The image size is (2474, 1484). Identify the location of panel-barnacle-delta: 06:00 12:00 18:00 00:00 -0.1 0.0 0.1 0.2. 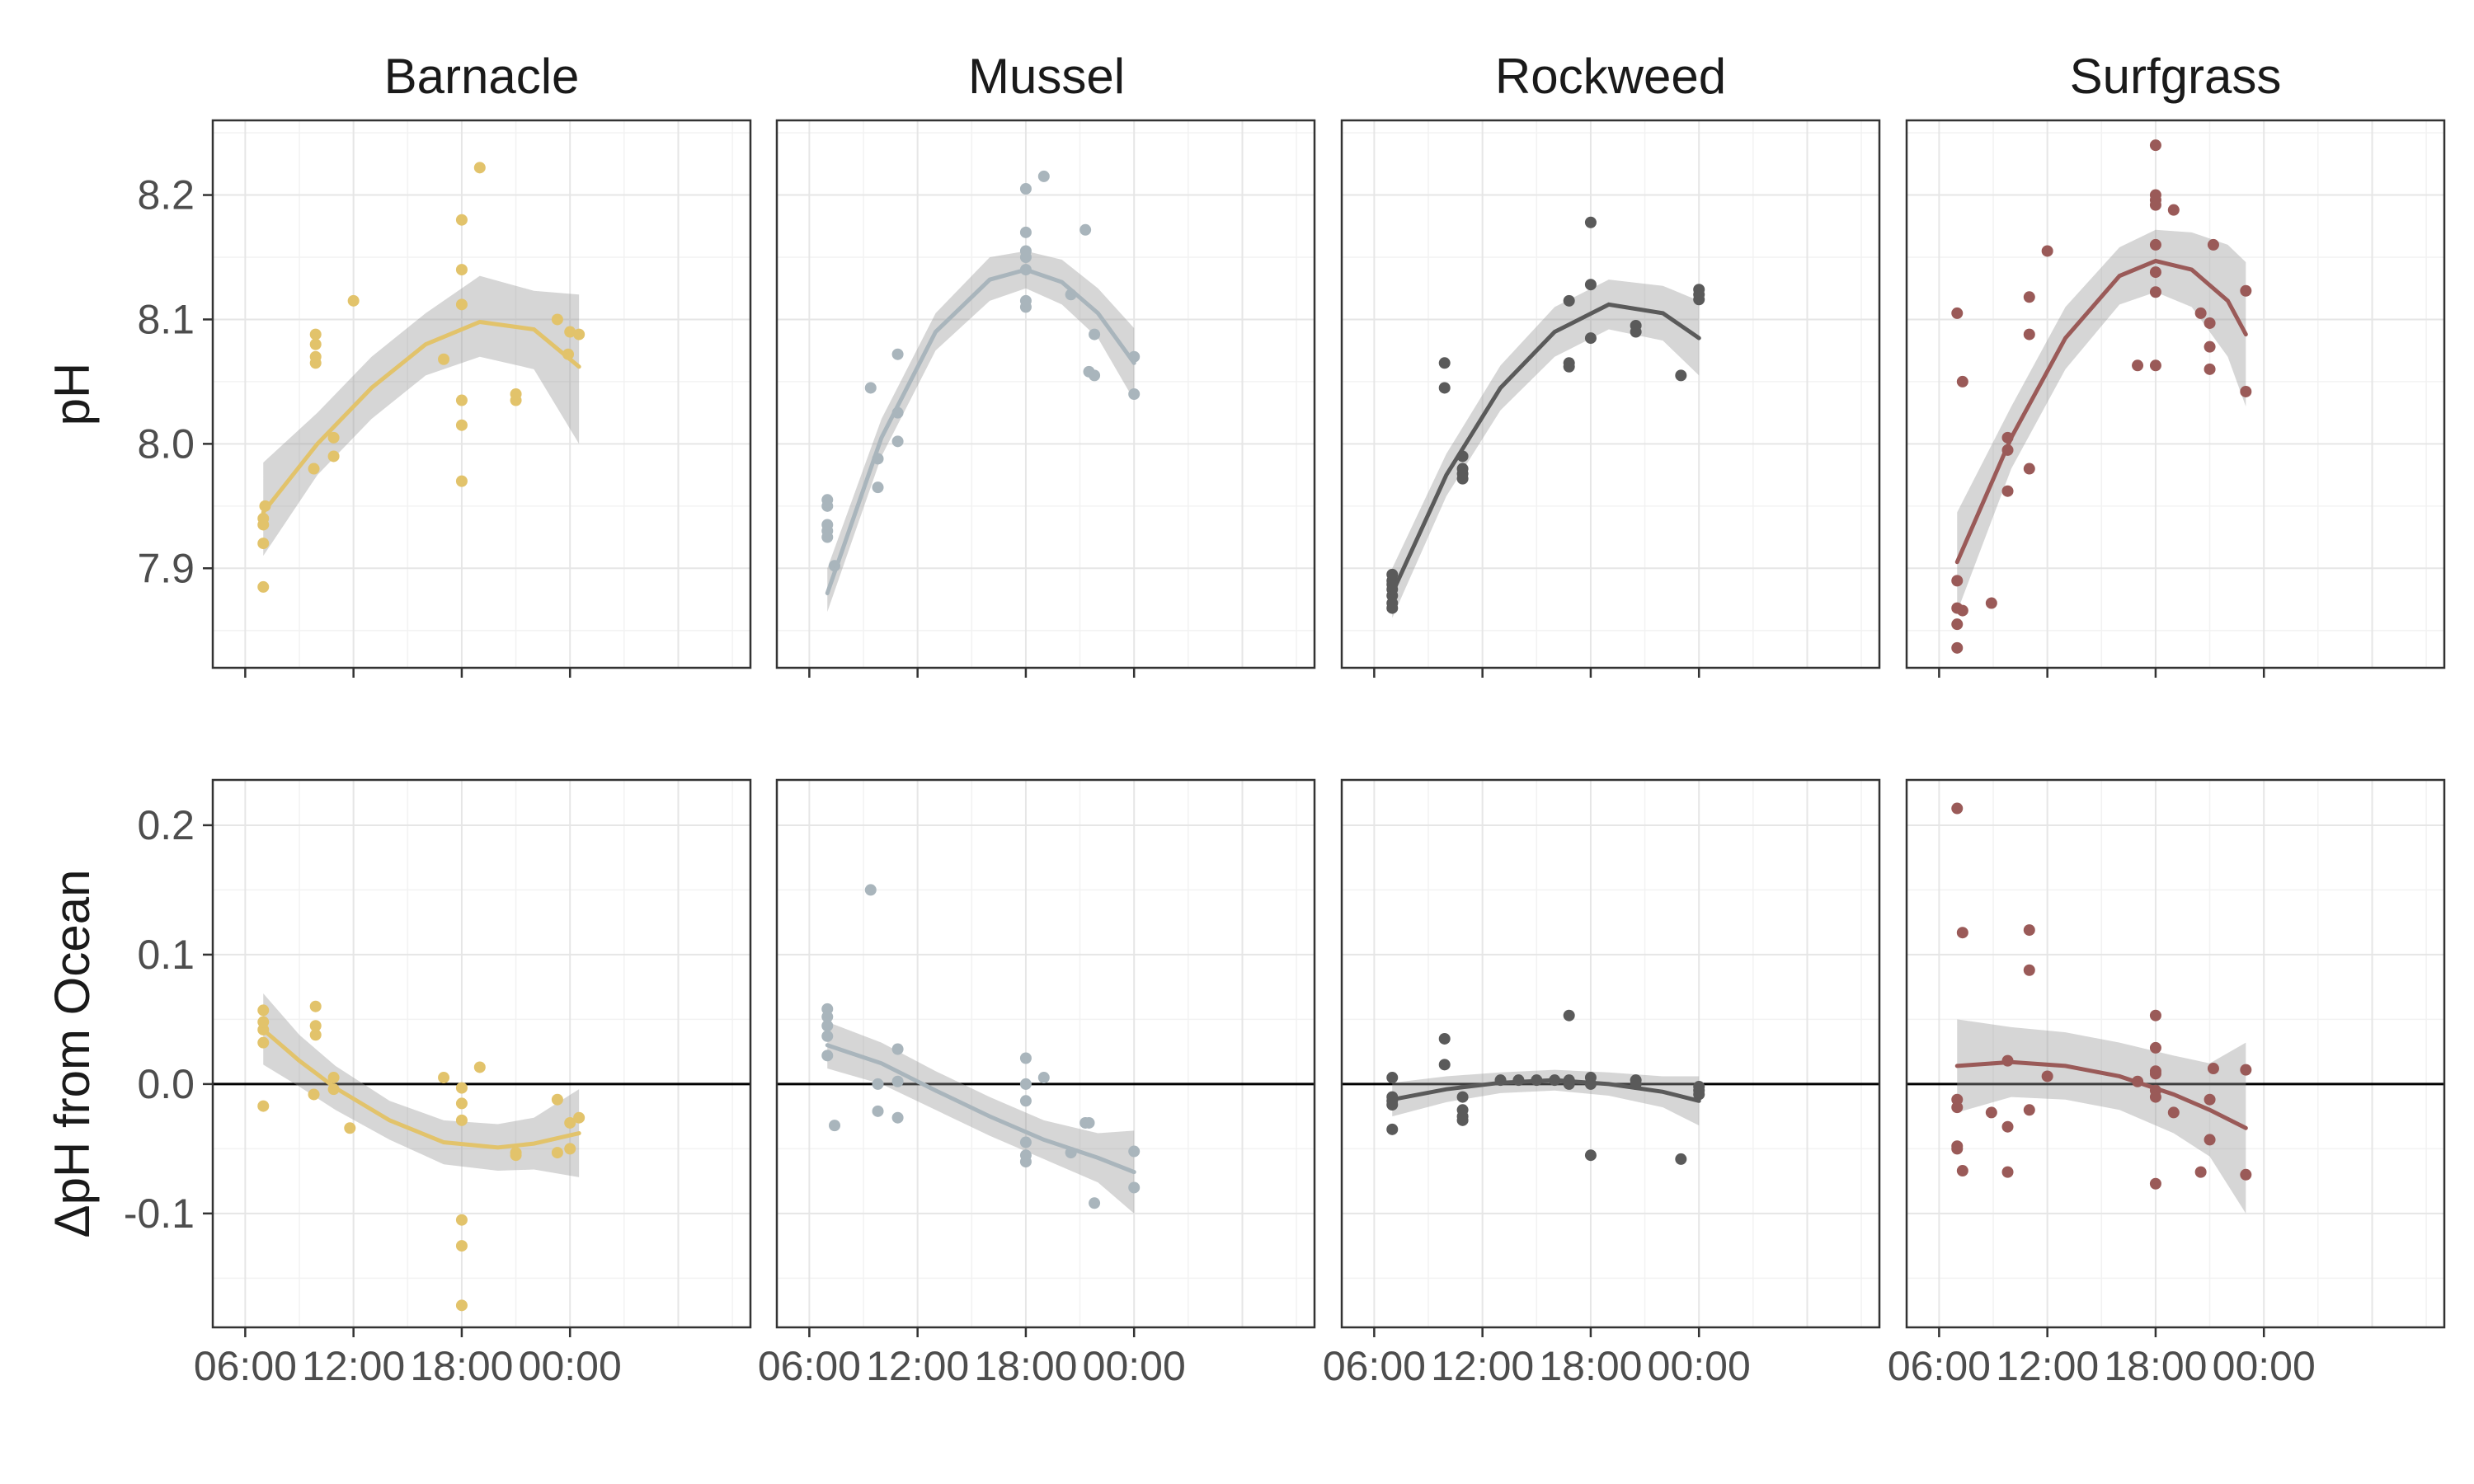
(438, 1083).